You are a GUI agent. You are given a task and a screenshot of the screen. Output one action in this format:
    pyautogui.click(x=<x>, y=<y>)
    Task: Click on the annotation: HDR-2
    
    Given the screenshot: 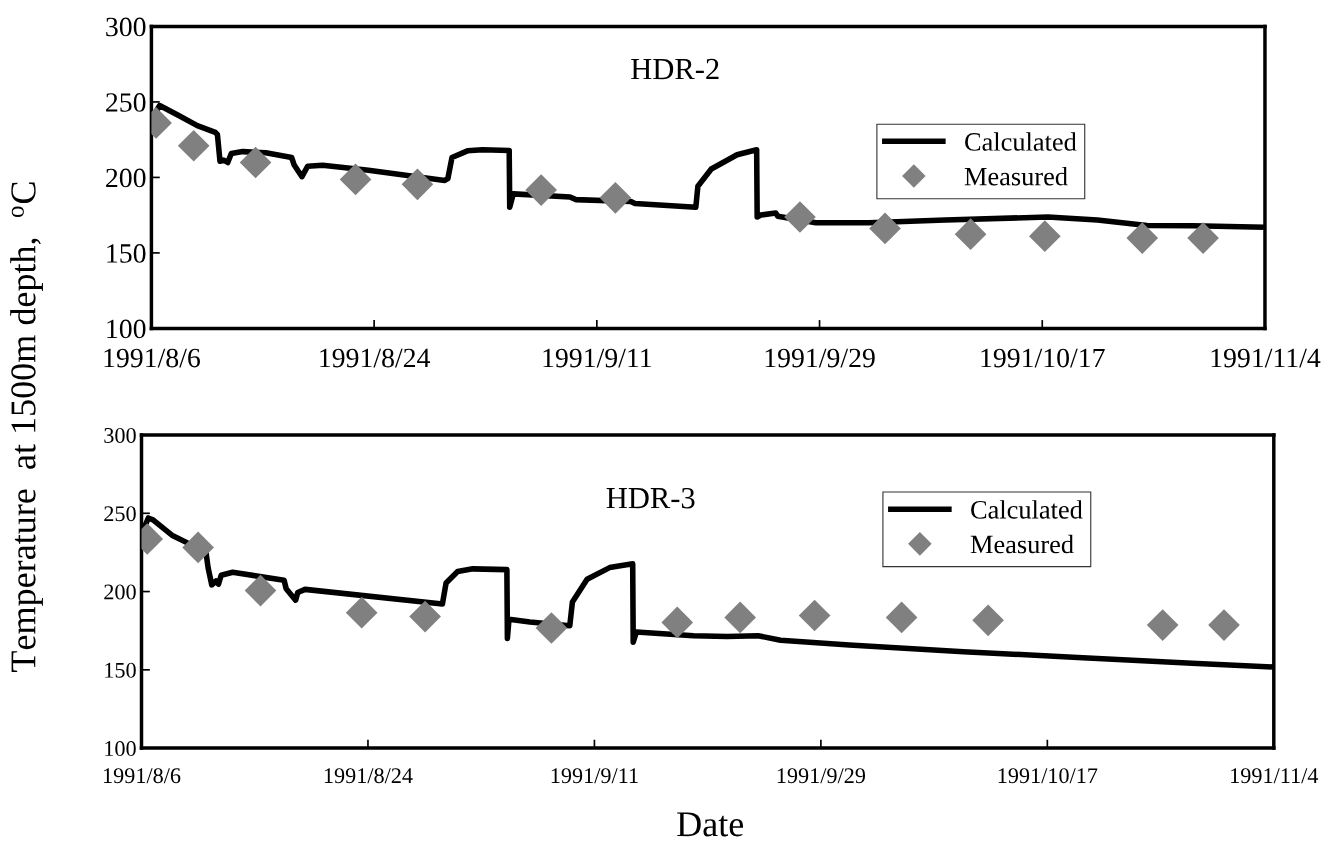 What is the action you would take?
    pyautogui.click(x=675, y=69)
    